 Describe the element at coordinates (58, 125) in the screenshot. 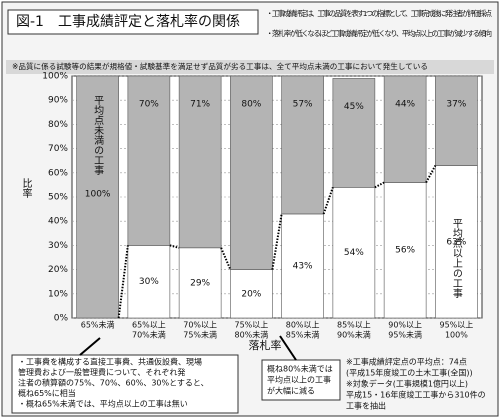

I see `y-tick-label: 80%` at that location.